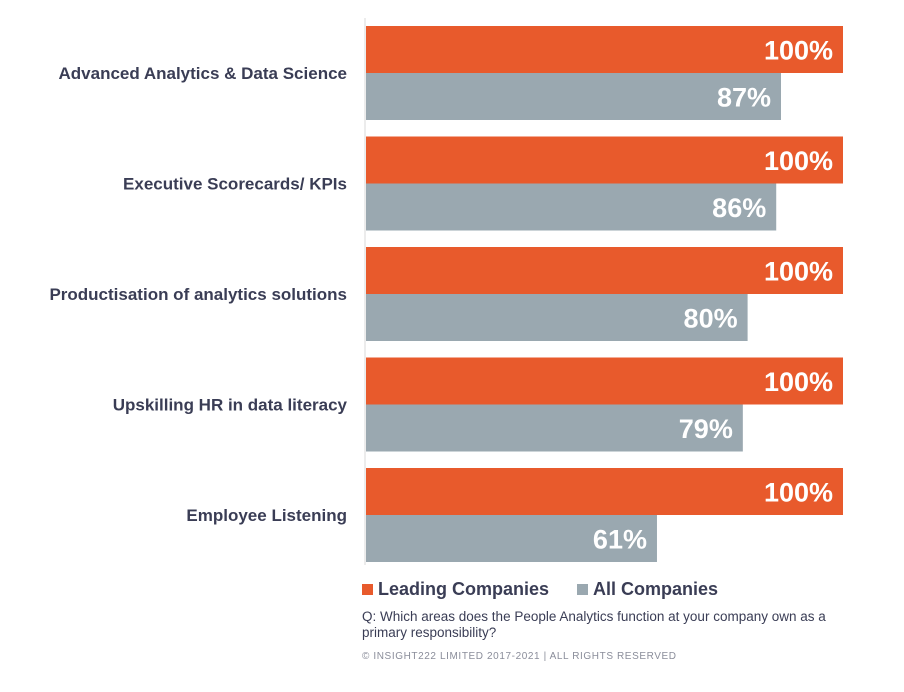 Image resolution: width=904 pixels, height=692 pixels. I want to click on value-label-all: 79%, so click(706, 429).